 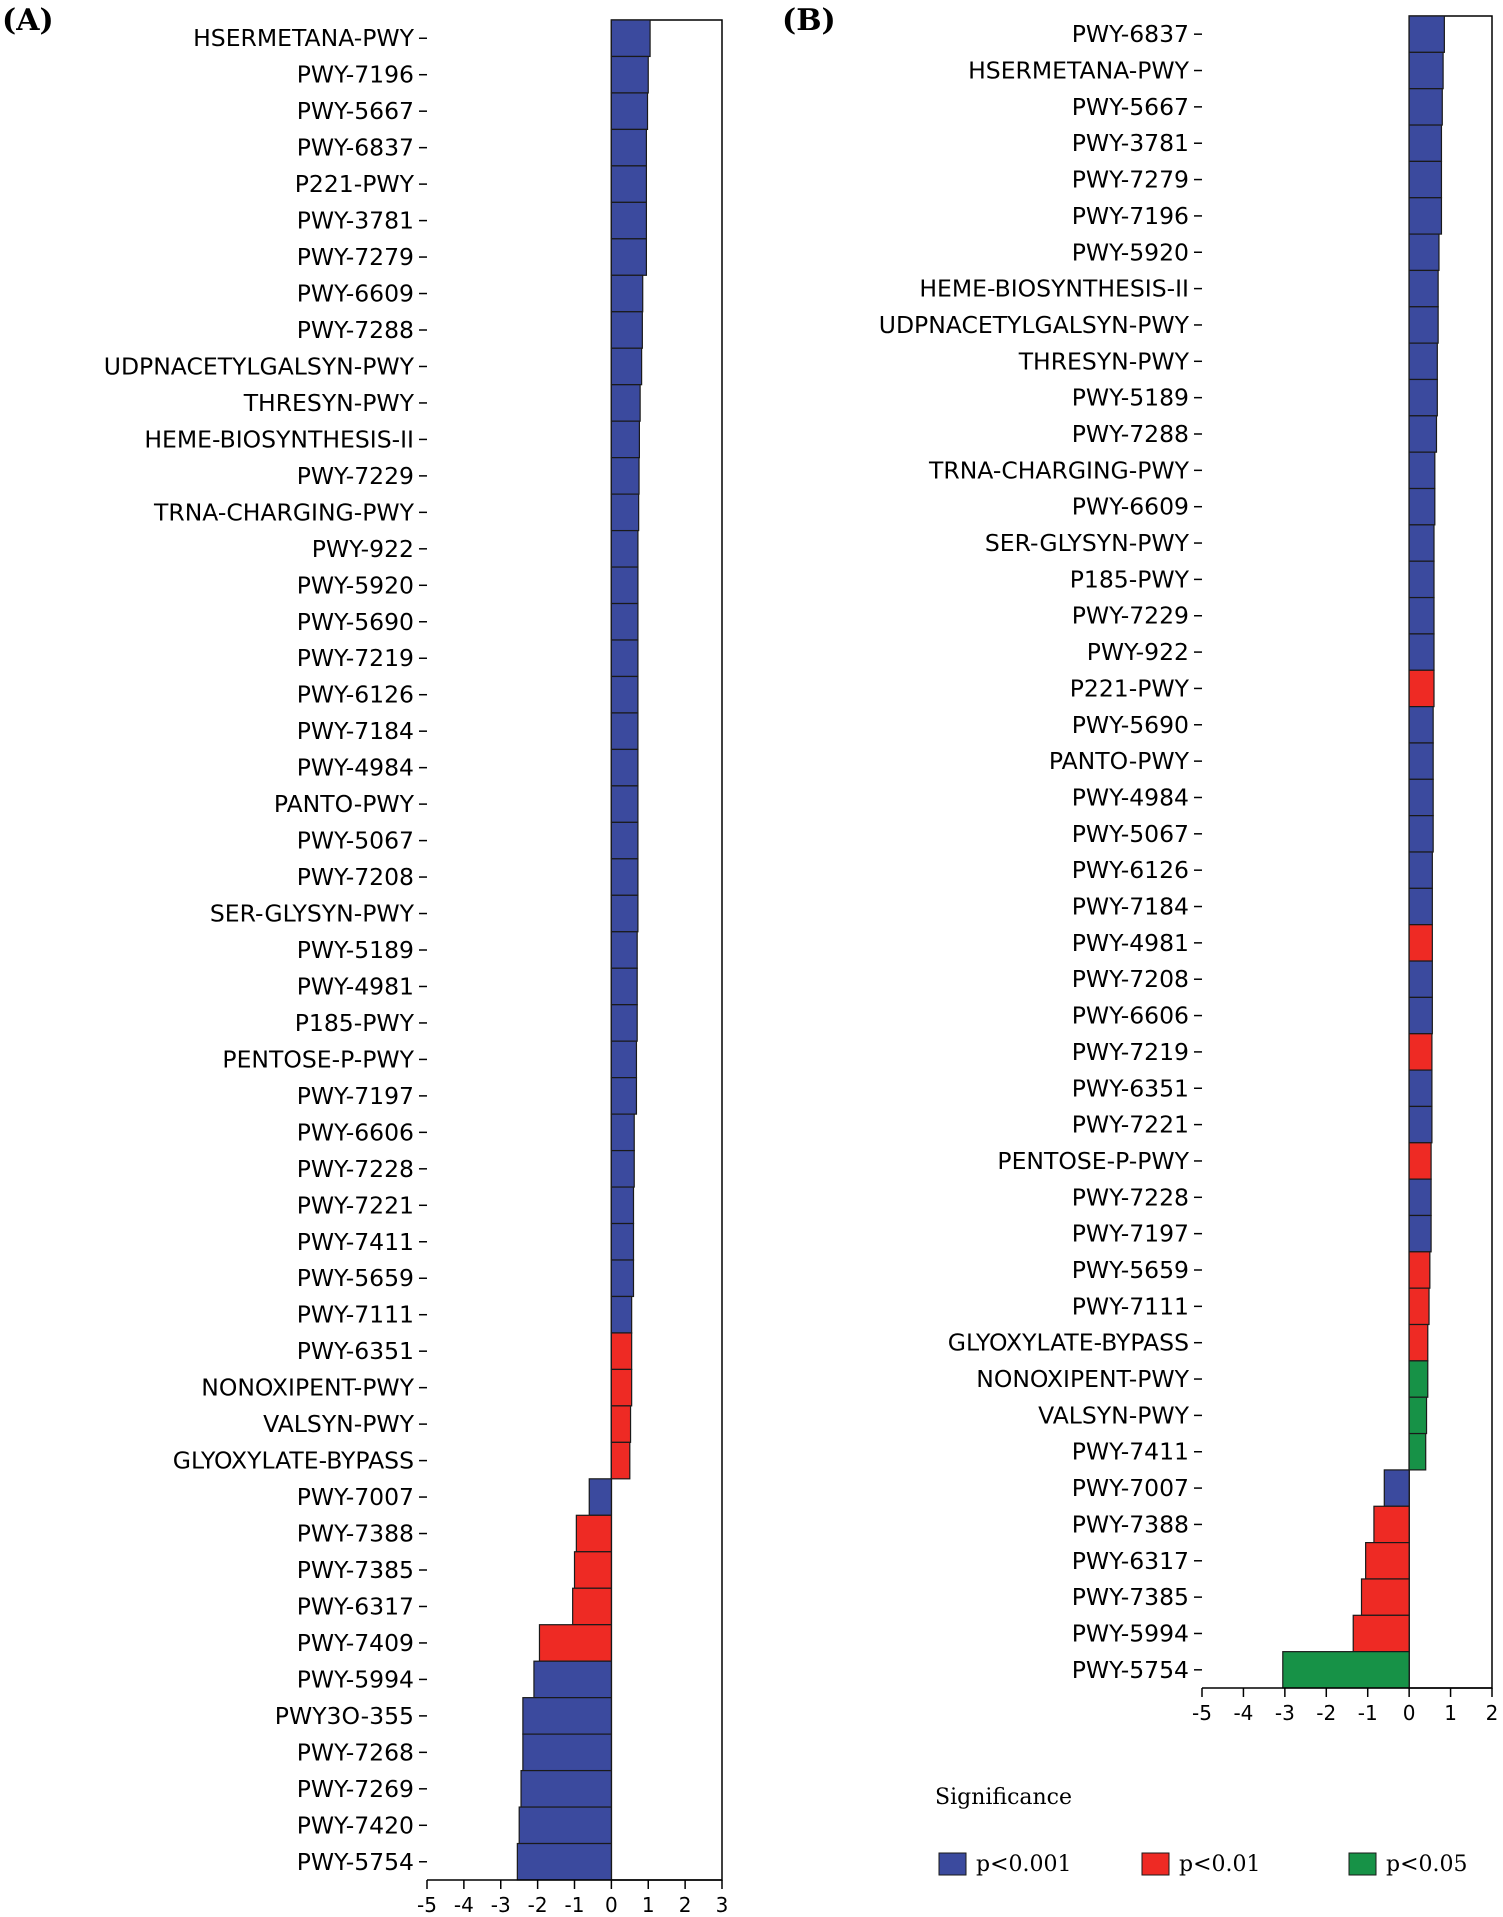 I want to click on legend: Significance p<0.001 p<0.01 p<0.05, so click(x=1201, y=1831).